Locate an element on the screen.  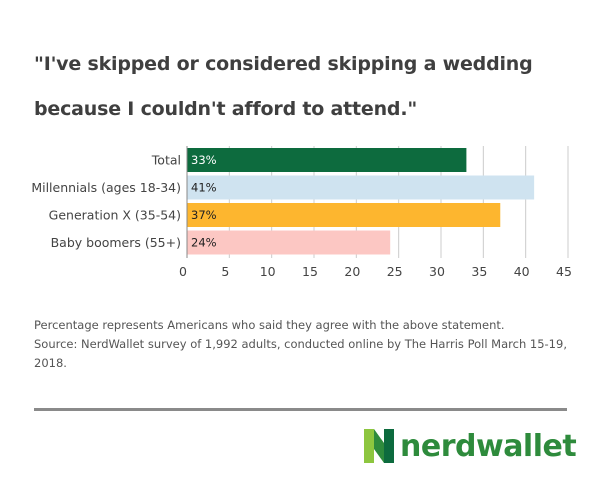
divider is located at coordinates (300, 409).